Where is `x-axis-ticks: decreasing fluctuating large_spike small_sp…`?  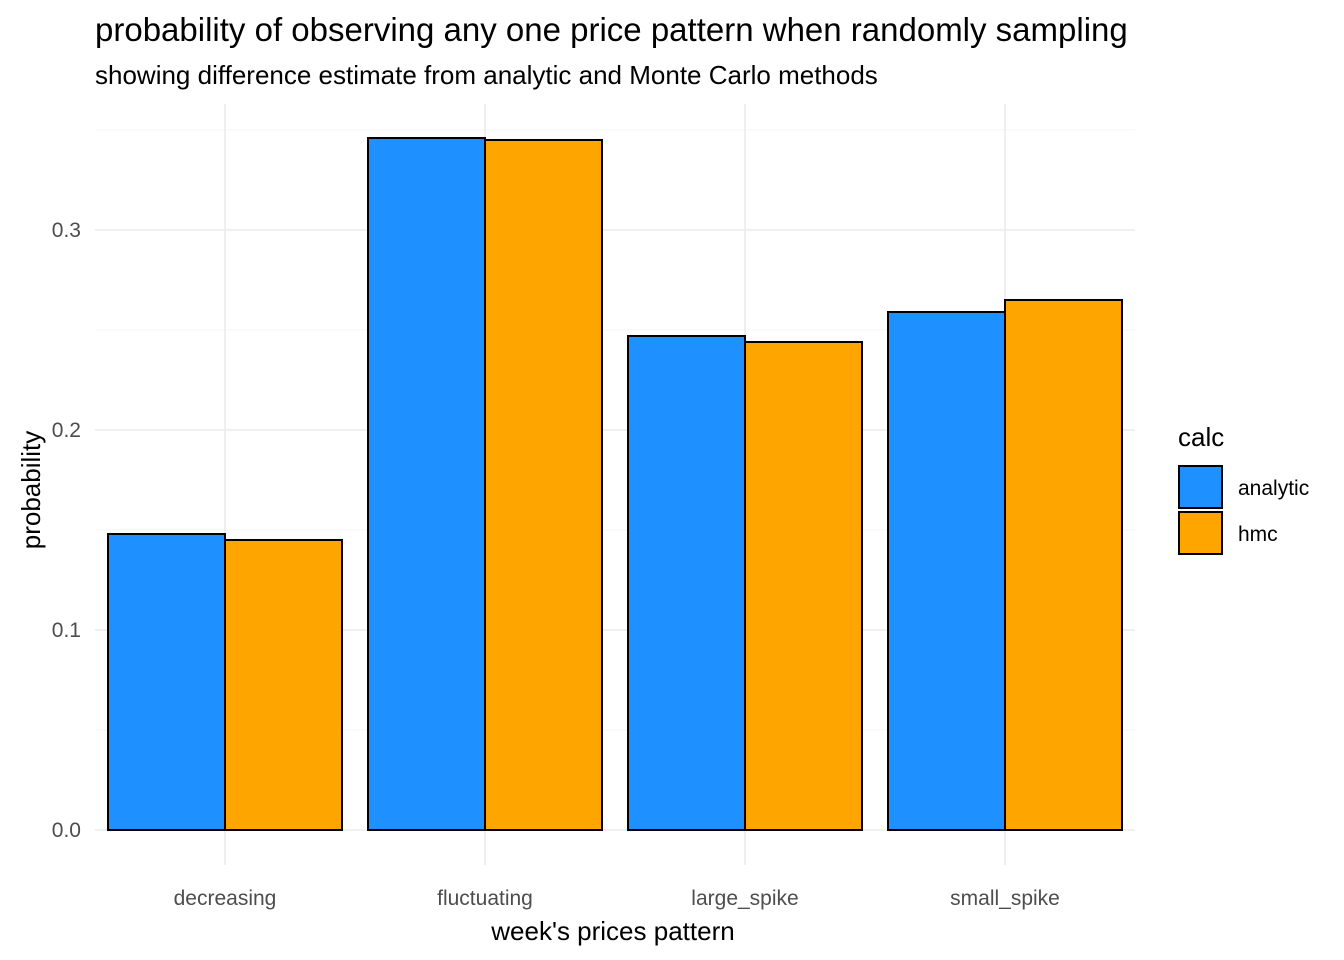 x-axis-ticks: decreasing fluctuating large_spike small_sp… is located at coordinates (617, 898).